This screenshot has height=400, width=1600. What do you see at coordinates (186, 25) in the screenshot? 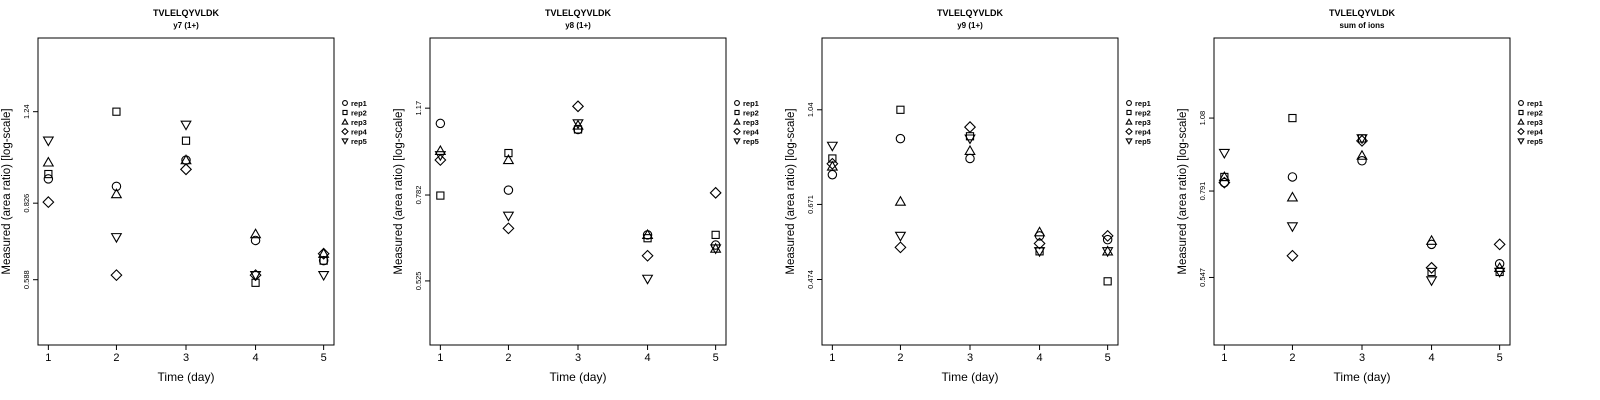
I see `chart-subtitle: y7 (1+)` at bounding box center [186, 25].